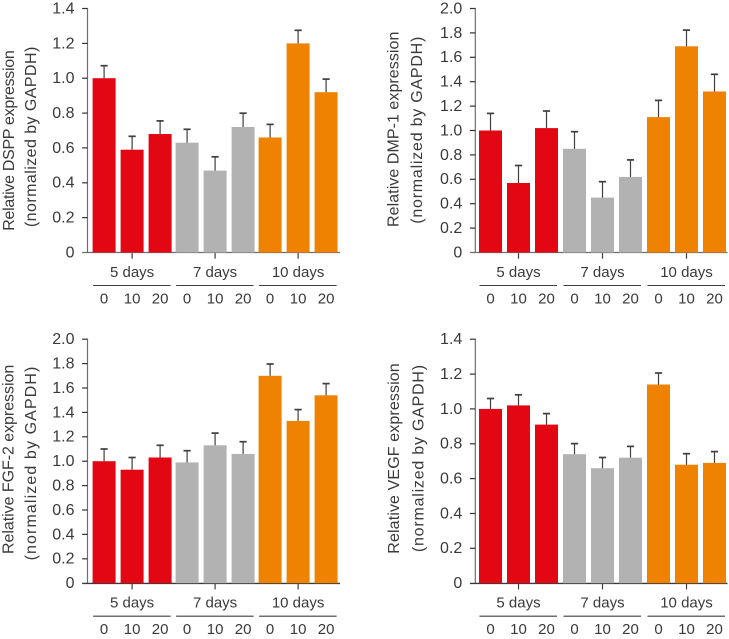 The width and height of the screenshot is (729, 639). What do you see at coordinates (9, 140) in the screenshot?
I see `svg-text: Relative DSPP expression` at bounding box center [9, 140].